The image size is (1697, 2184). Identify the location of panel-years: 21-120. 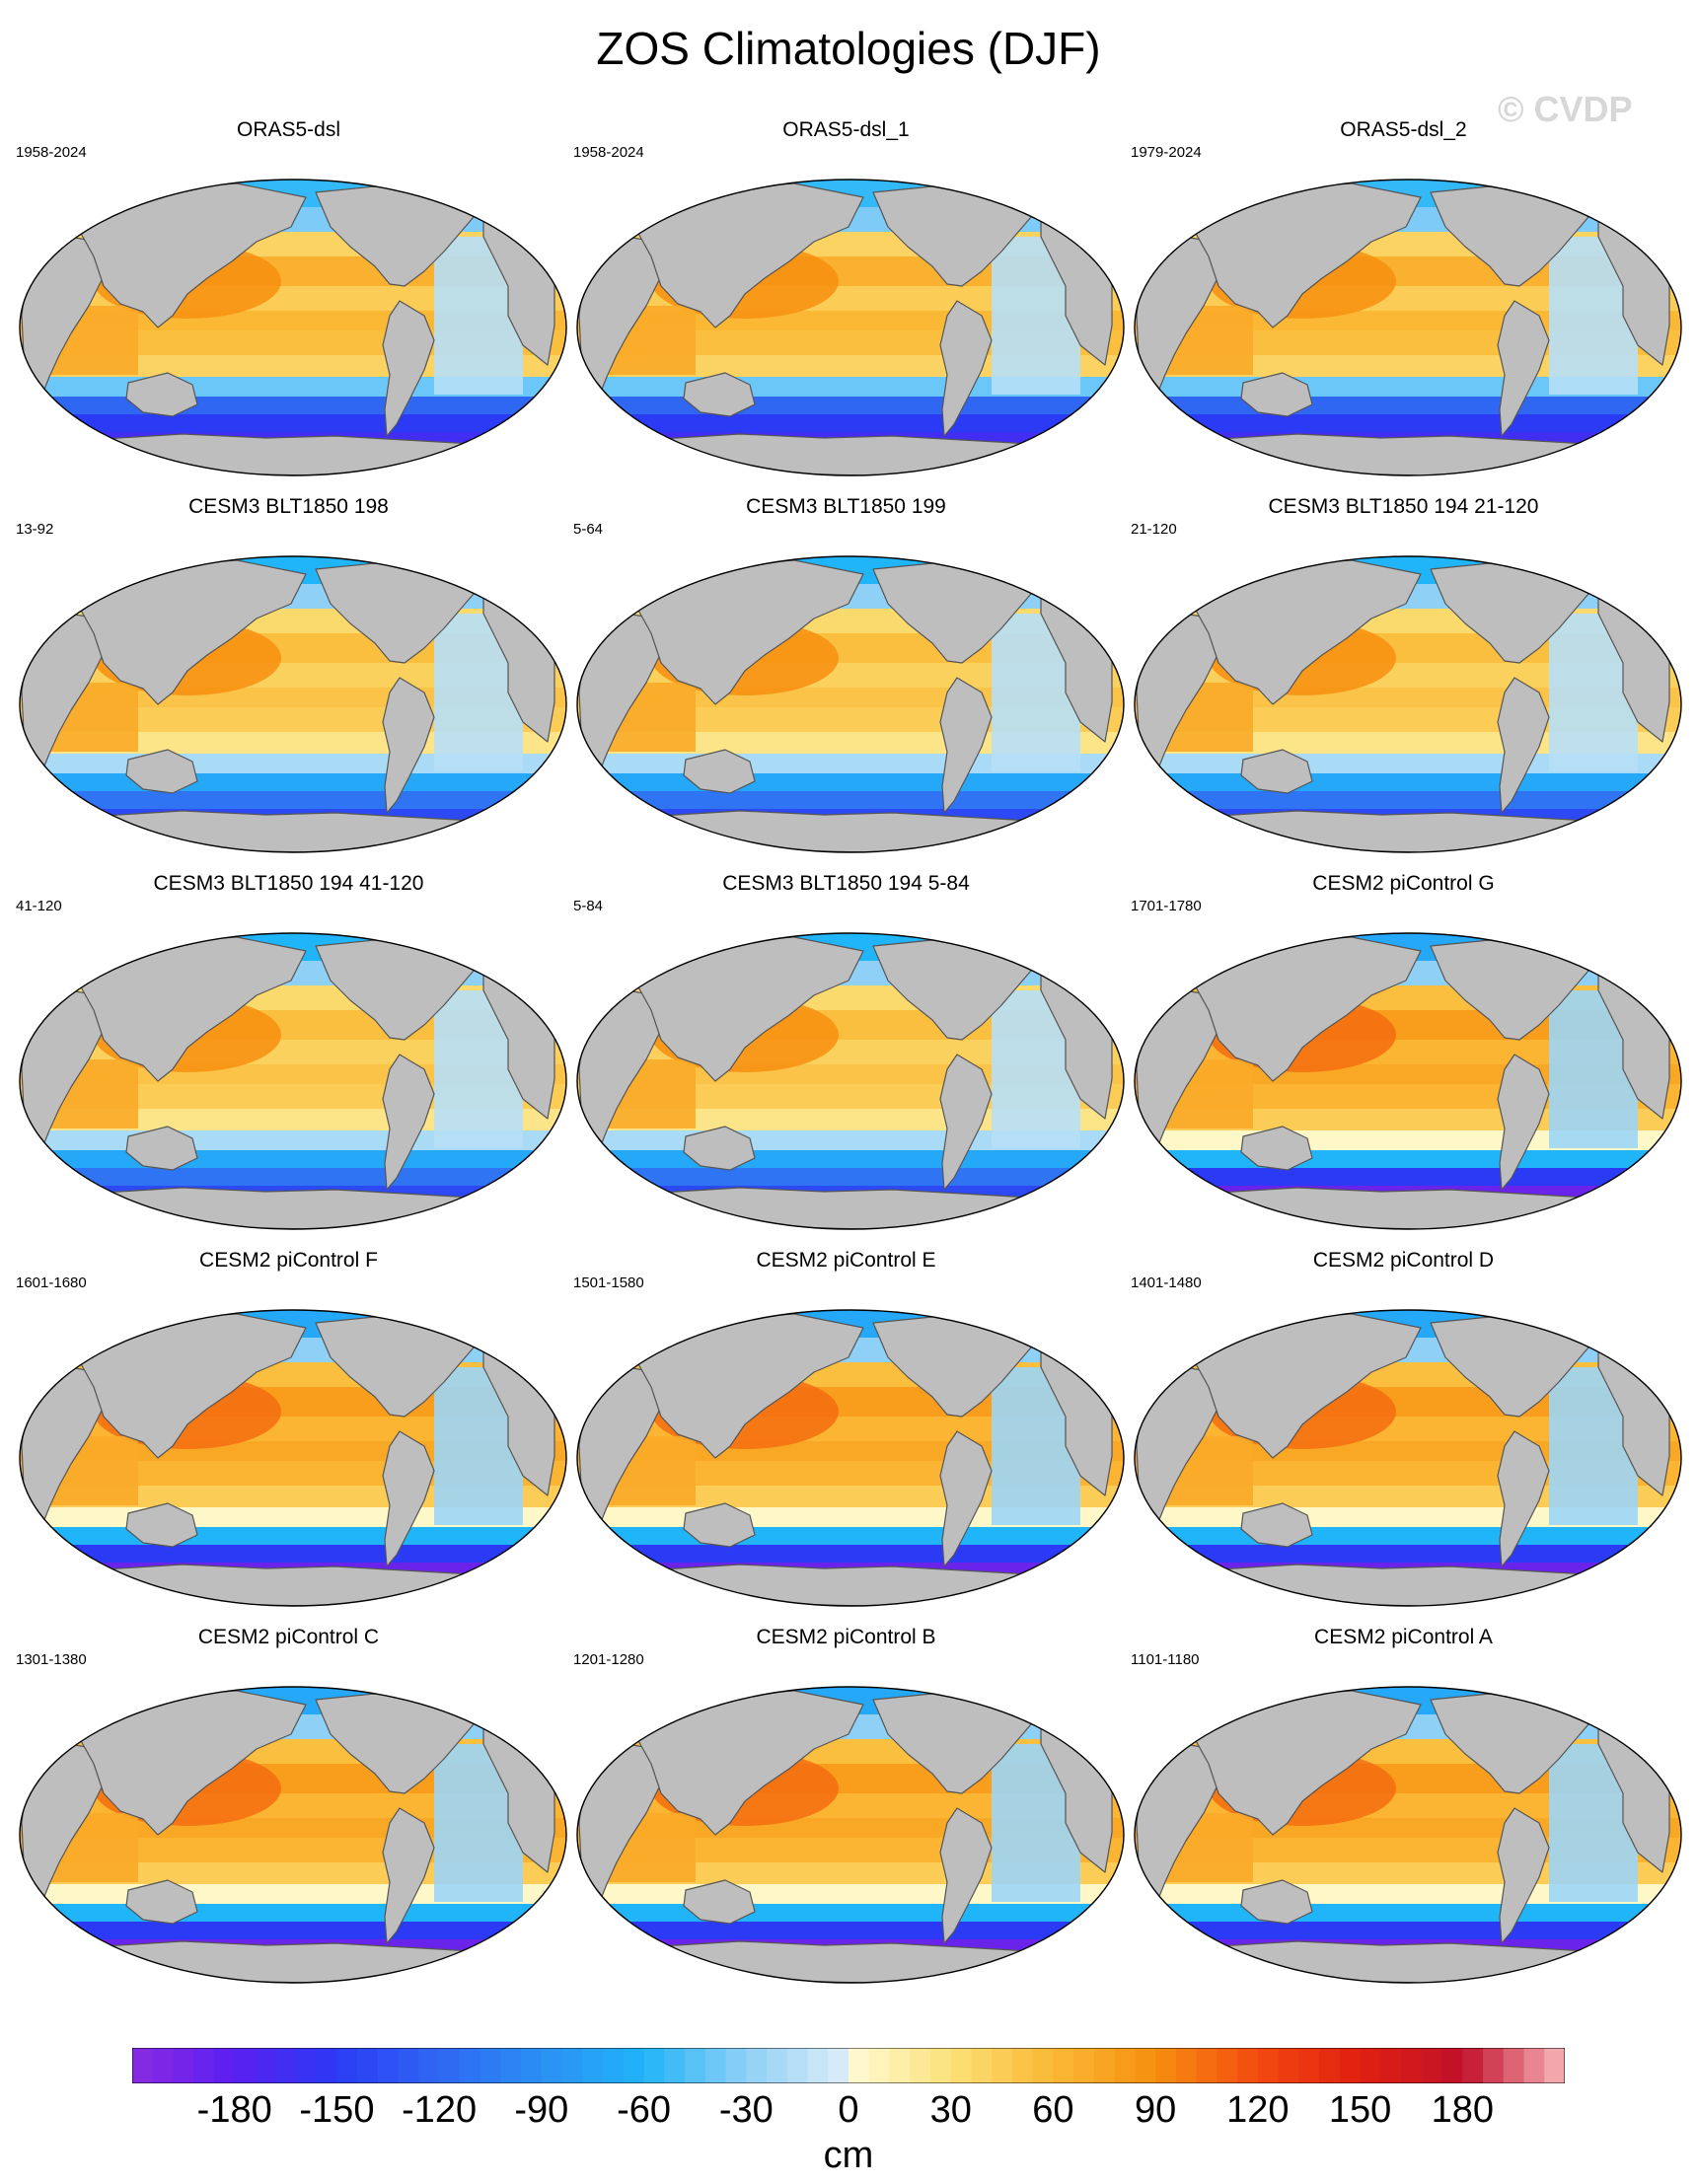
(1154, 529).